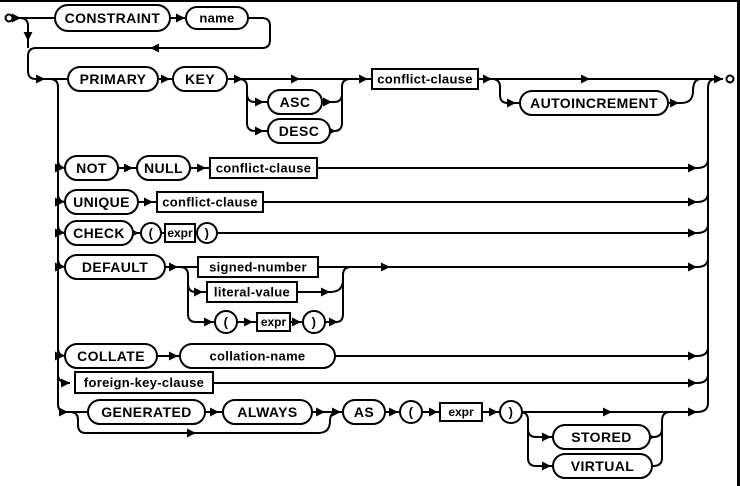  I want to click on terminal-autoincrement: AUTOINCREMENT, so click(594, 103).